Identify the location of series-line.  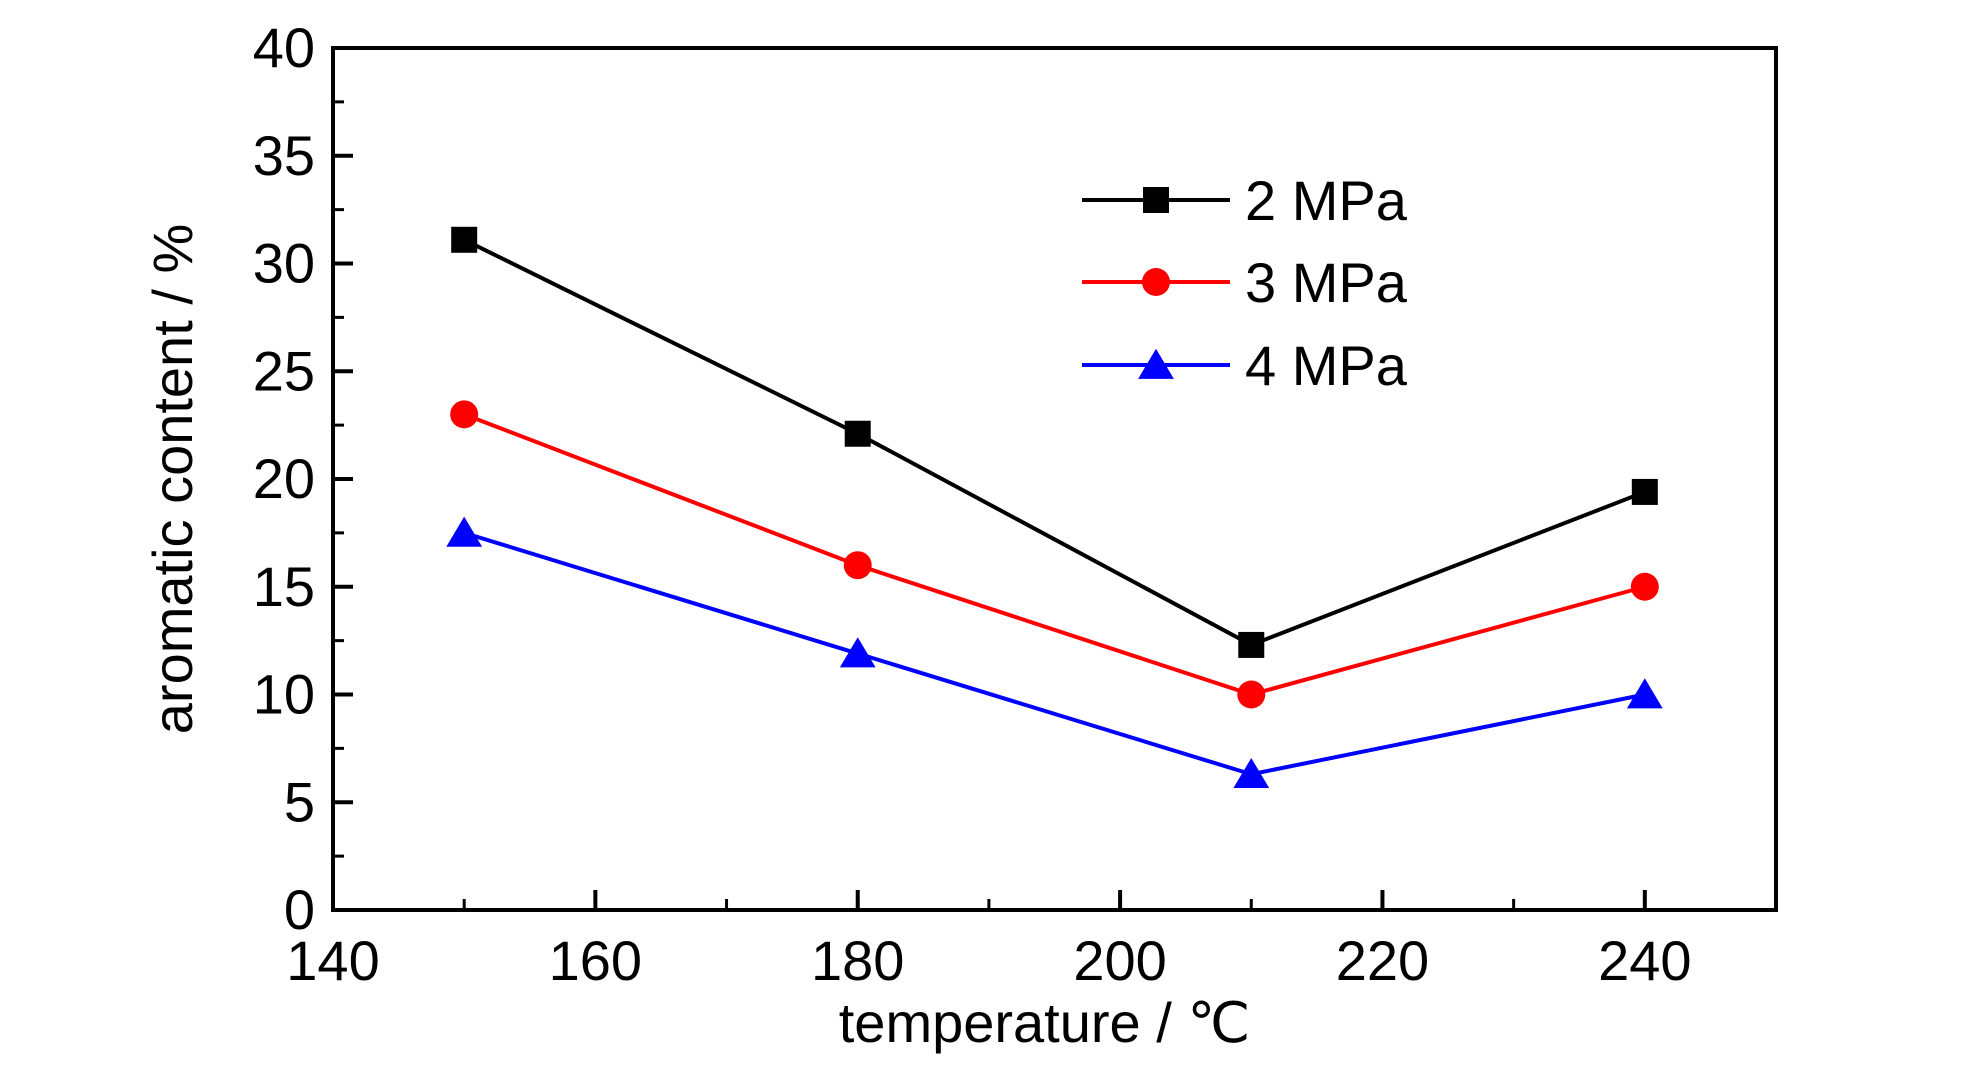
(1054, 653).